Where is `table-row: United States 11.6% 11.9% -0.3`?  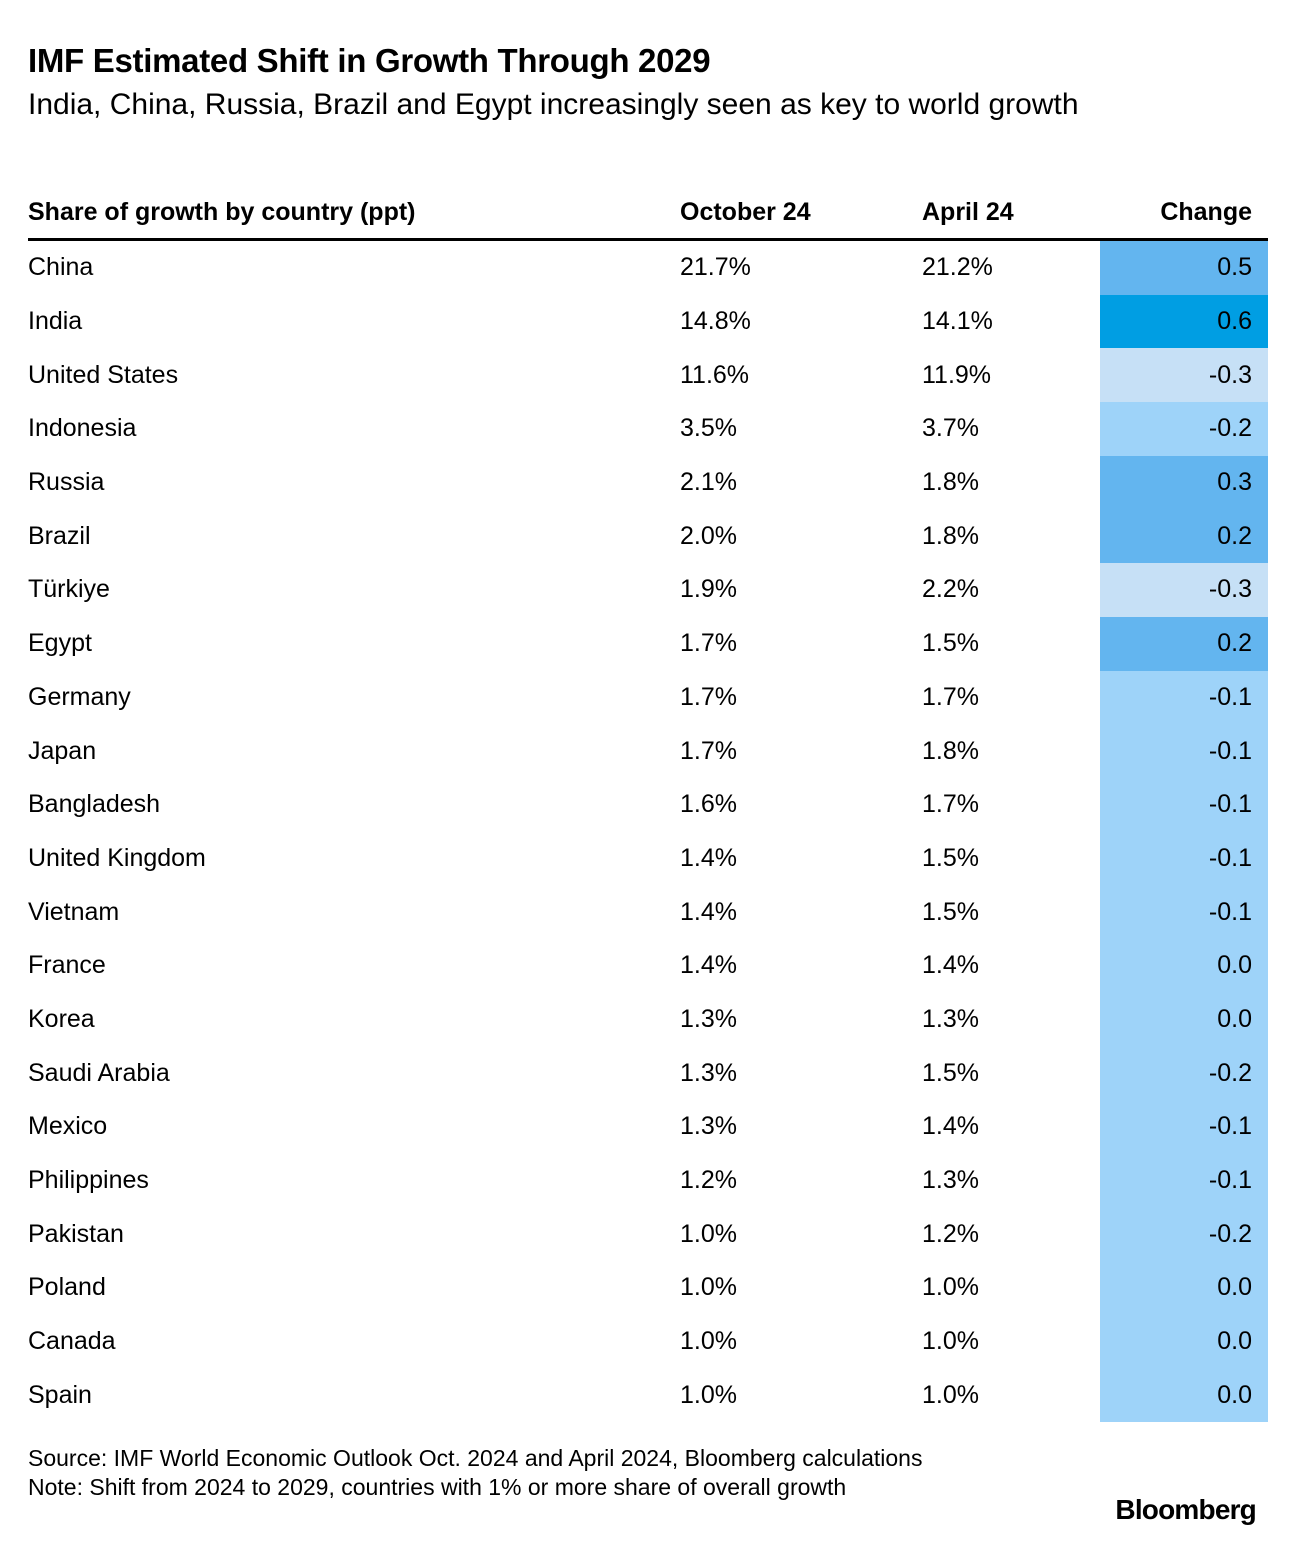
table-row: United States 11.6% 11.9% -0.3 is located at coordinates (648, 375).